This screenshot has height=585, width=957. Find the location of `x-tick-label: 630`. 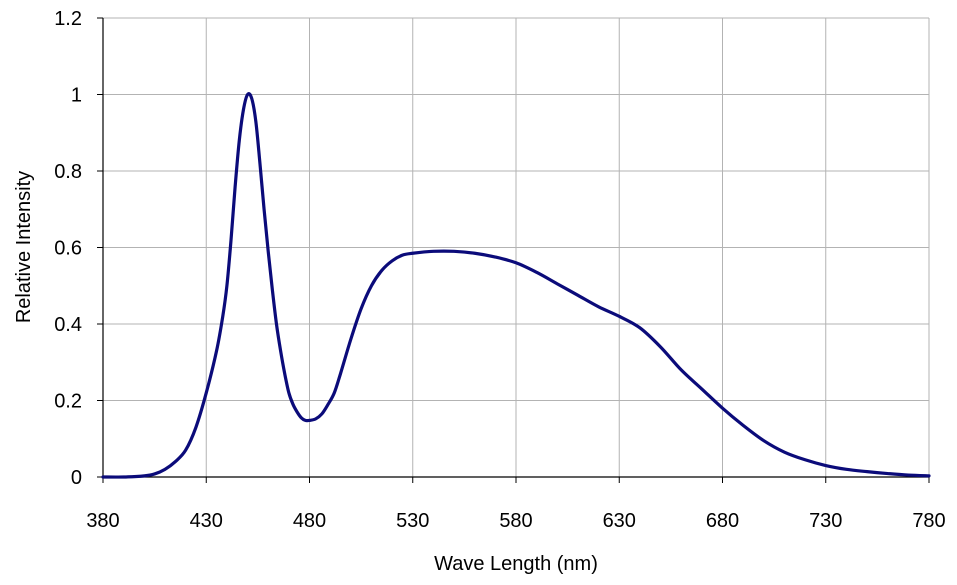

x-tick-label: 630 is located at coordinates (619, 521).